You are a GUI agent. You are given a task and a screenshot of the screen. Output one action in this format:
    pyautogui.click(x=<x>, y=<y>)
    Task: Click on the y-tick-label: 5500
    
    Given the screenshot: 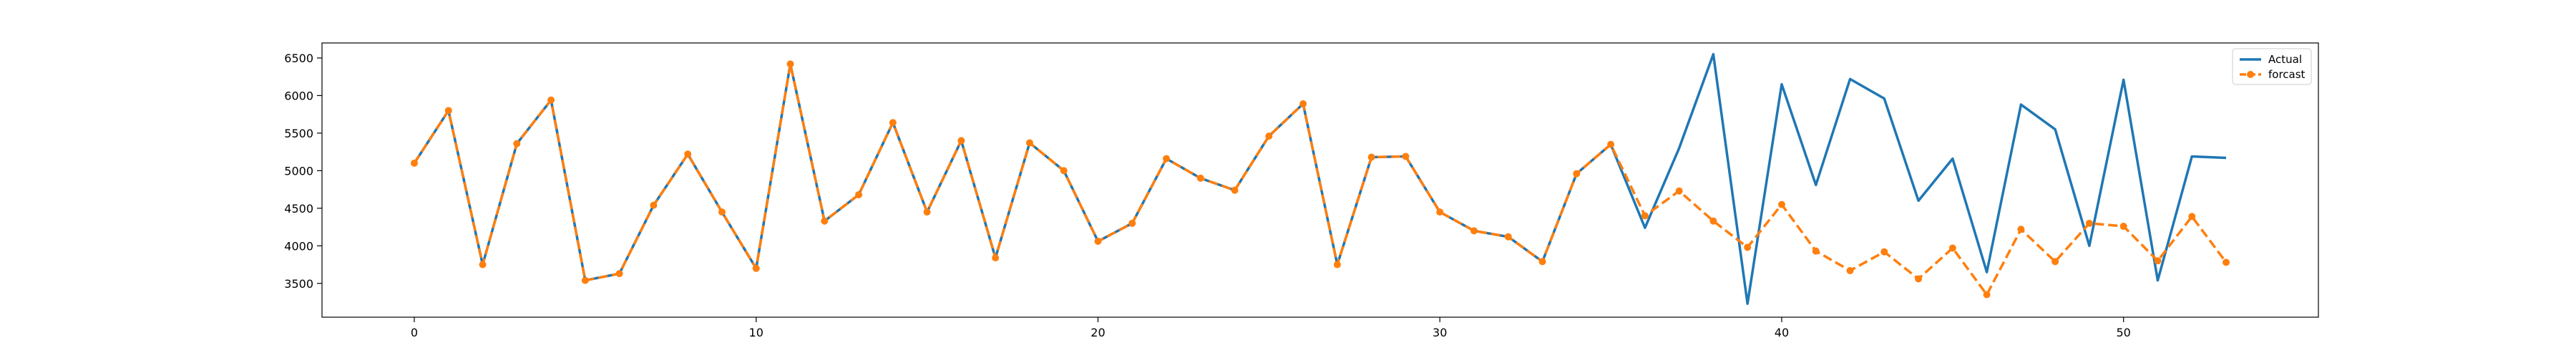 What is the action you would take?
    pyautogui.click(x=298, y=133)
    